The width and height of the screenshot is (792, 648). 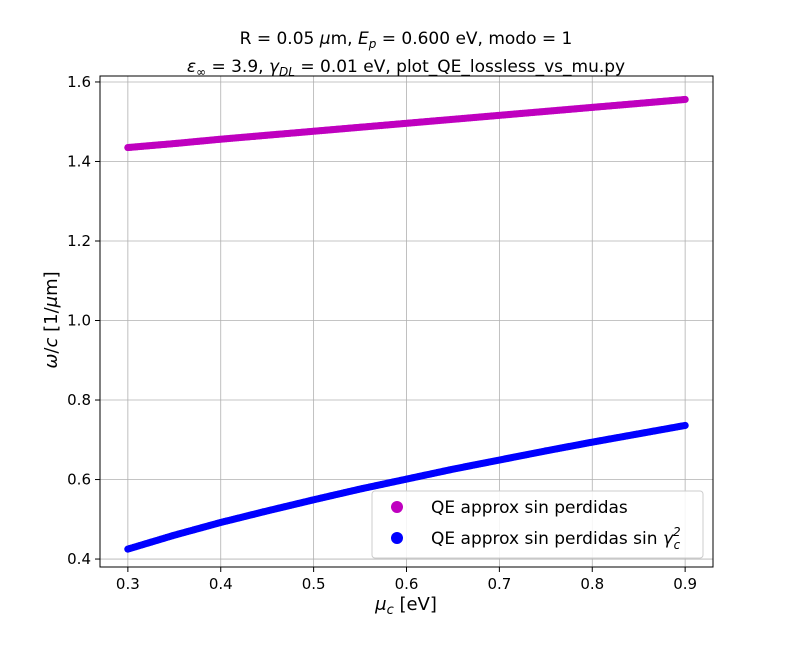 I want to click on y-tick-label: 0.6, so click(x=79, y=480).